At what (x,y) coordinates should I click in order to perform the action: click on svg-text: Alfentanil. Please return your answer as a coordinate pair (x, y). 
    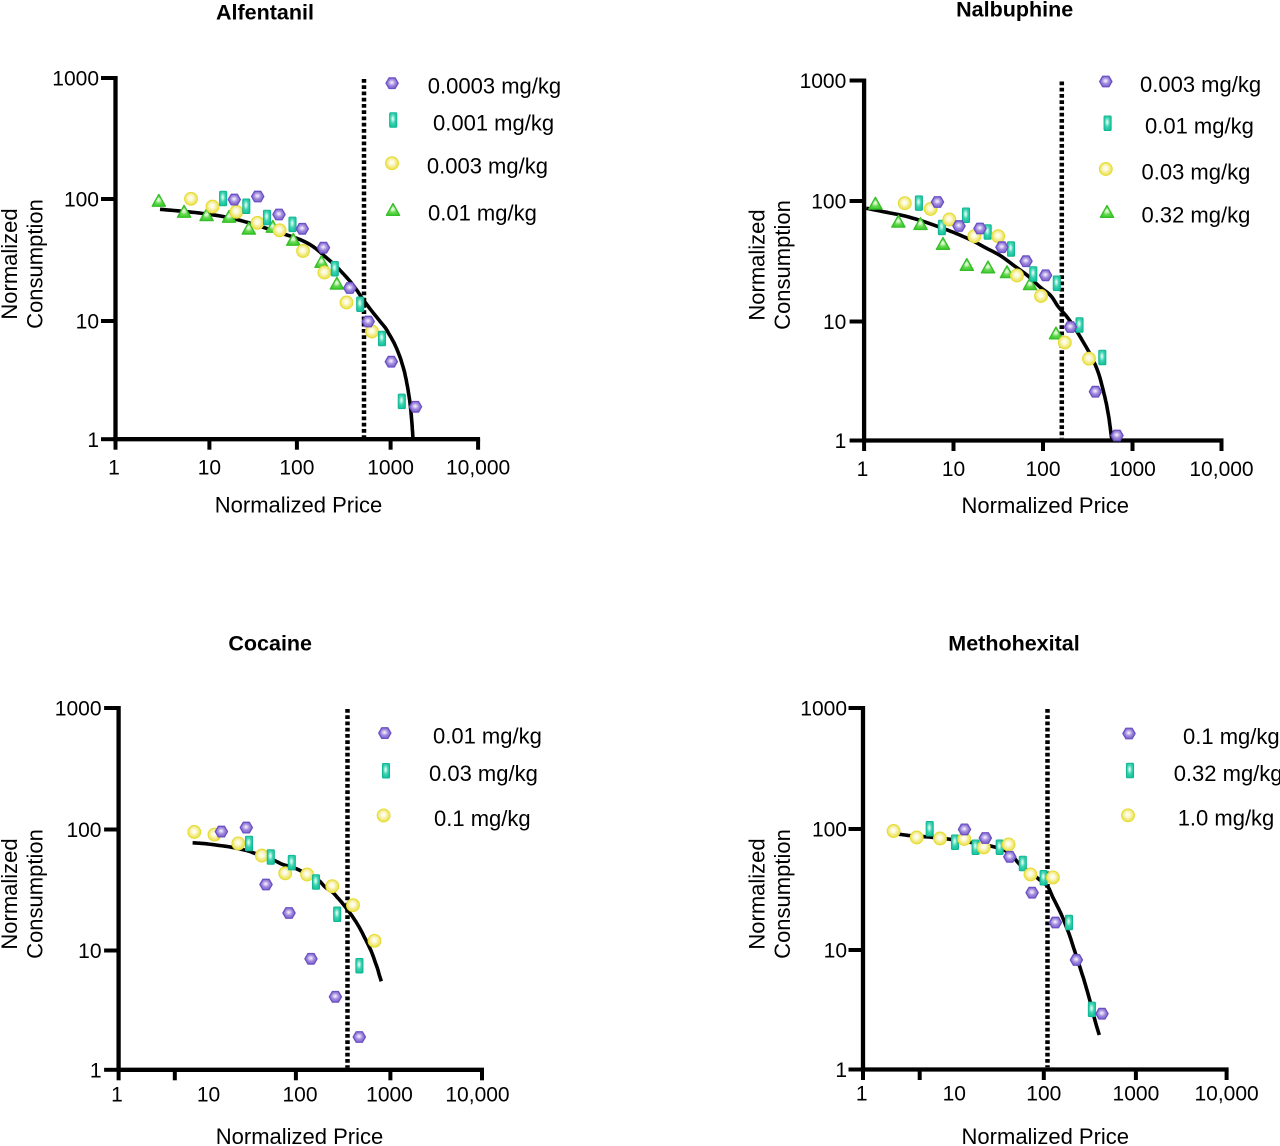
    Looking at the image, I should click on (265, 13).